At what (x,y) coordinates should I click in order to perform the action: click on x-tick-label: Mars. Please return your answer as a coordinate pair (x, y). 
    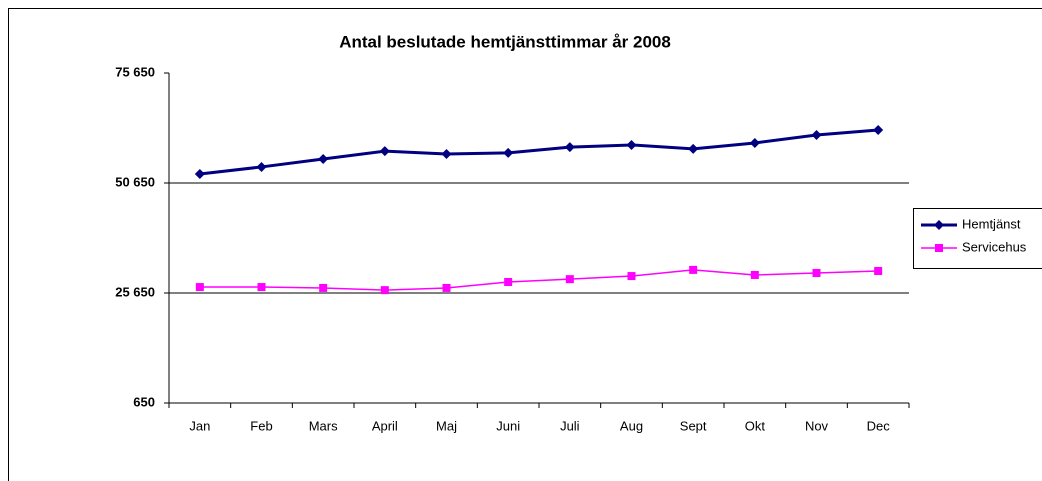
    Looking at the image, I should click on (323, 425).